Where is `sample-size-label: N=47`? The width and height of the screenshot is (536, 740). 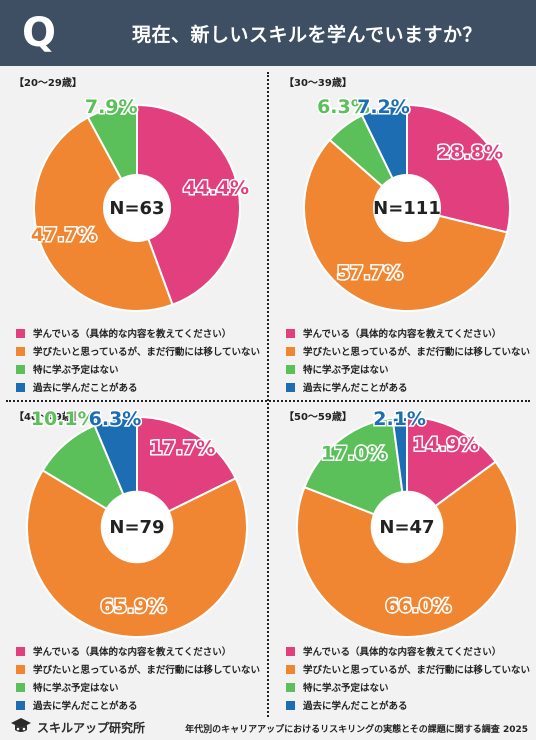
sample-size-label: N=47 is located at coordinates (406, 527).